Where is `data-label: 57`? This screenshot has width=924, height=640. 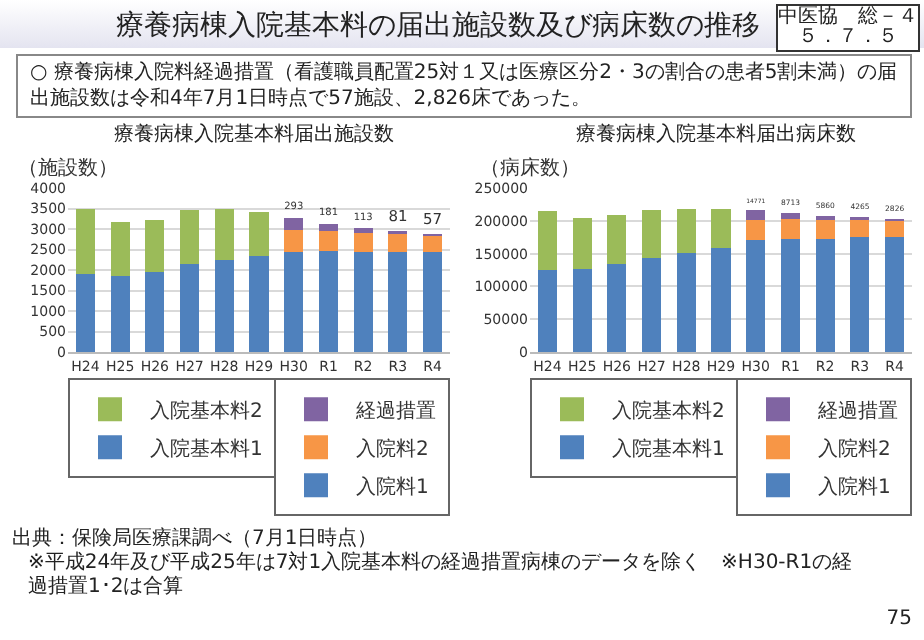
data-label: 57 is located at coordinates (433, 218).